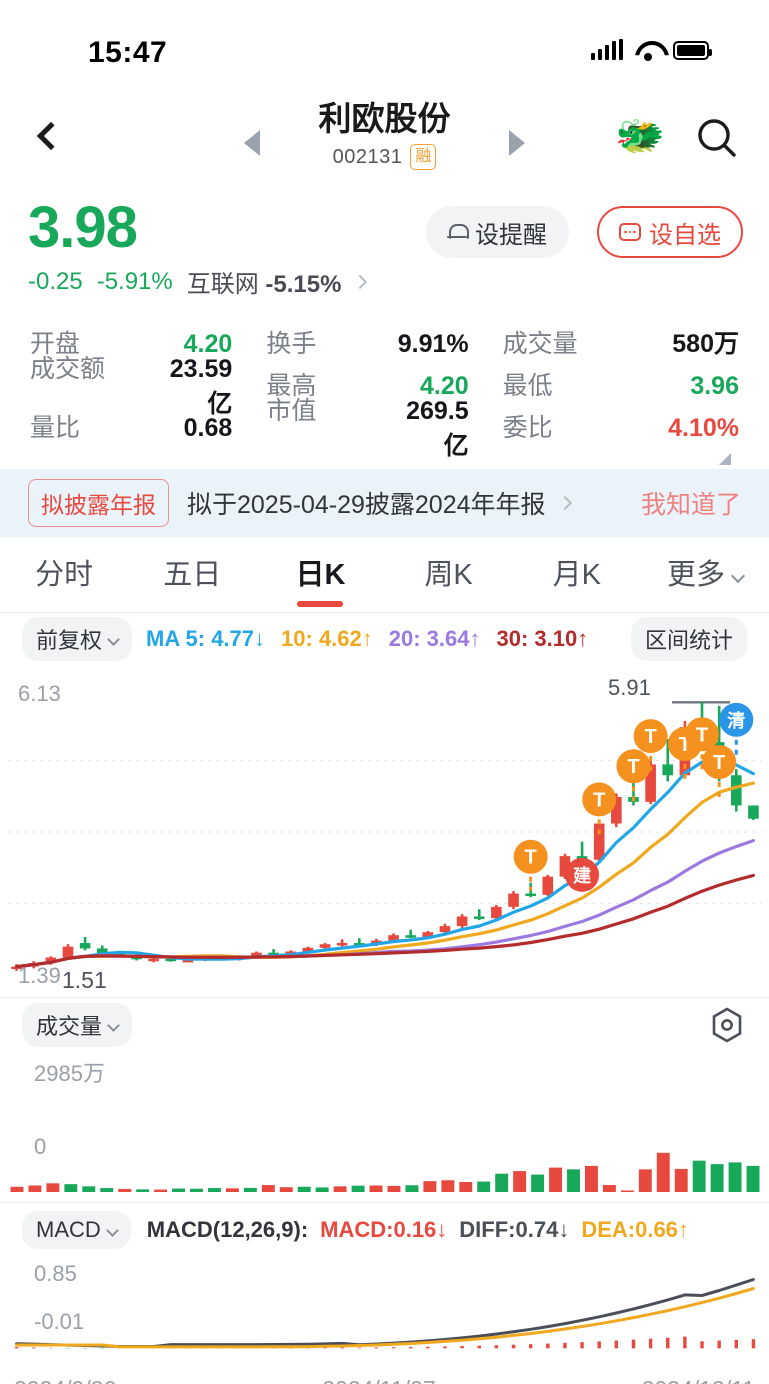 The height and width of the screenshot is (1384, 769). I want to click on set-alert-button: 设提醒, so click(497, 232).